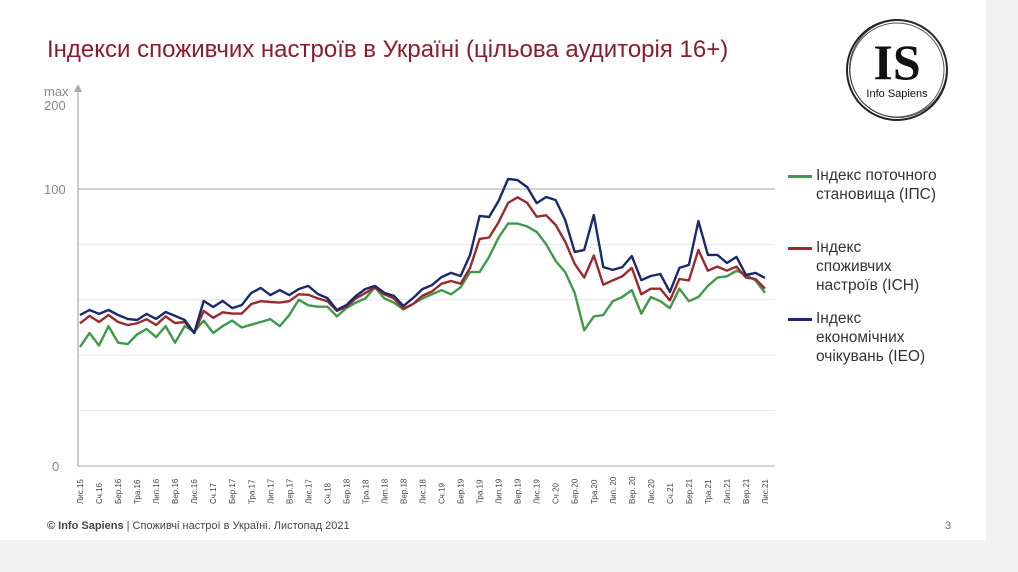 The height and width of the screenshot is (572, 1018). What do you see at coordinates (632, 490) in the screenshot?
I see `x-tick-label: Вер. 20` at bounding box center [632, 490].